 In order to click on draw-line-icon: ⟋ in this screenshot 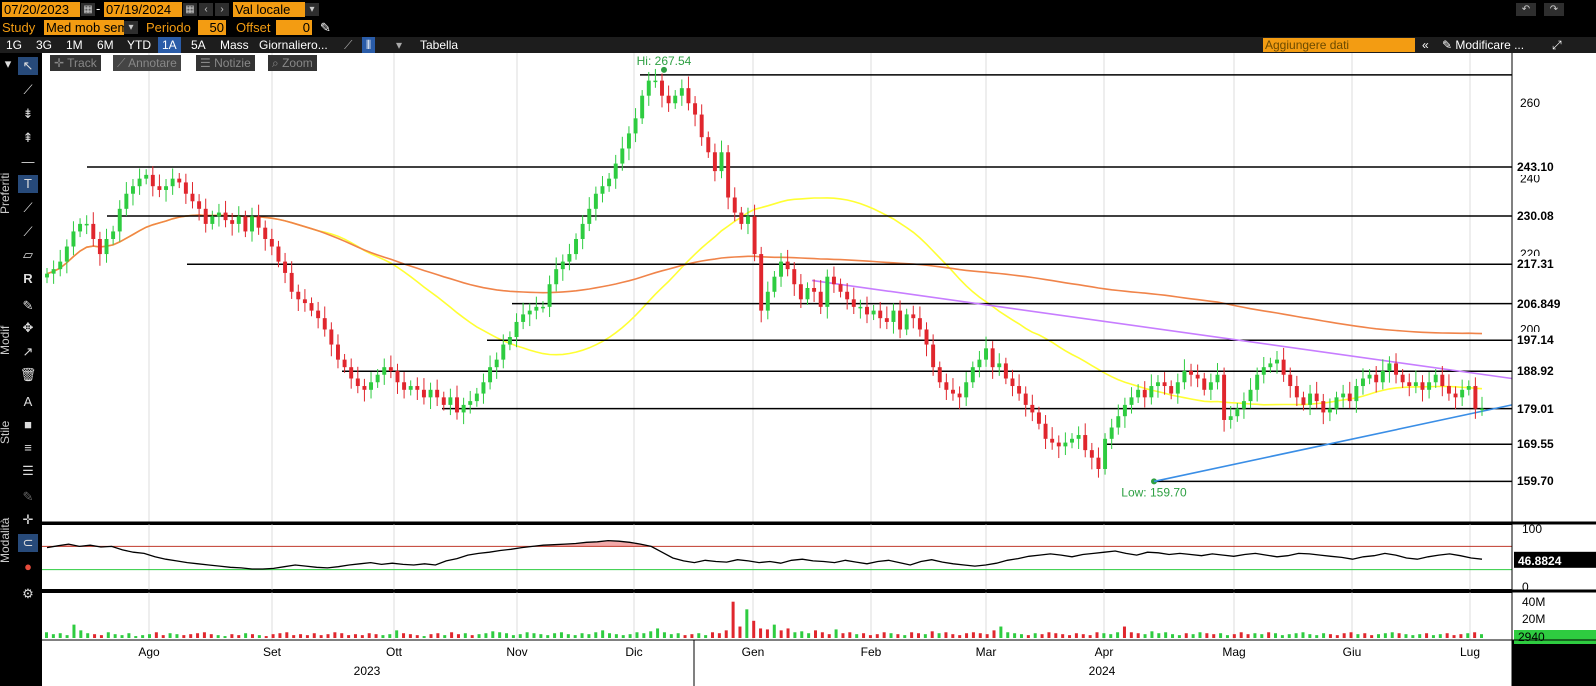, I will do `click(28, 89)`.